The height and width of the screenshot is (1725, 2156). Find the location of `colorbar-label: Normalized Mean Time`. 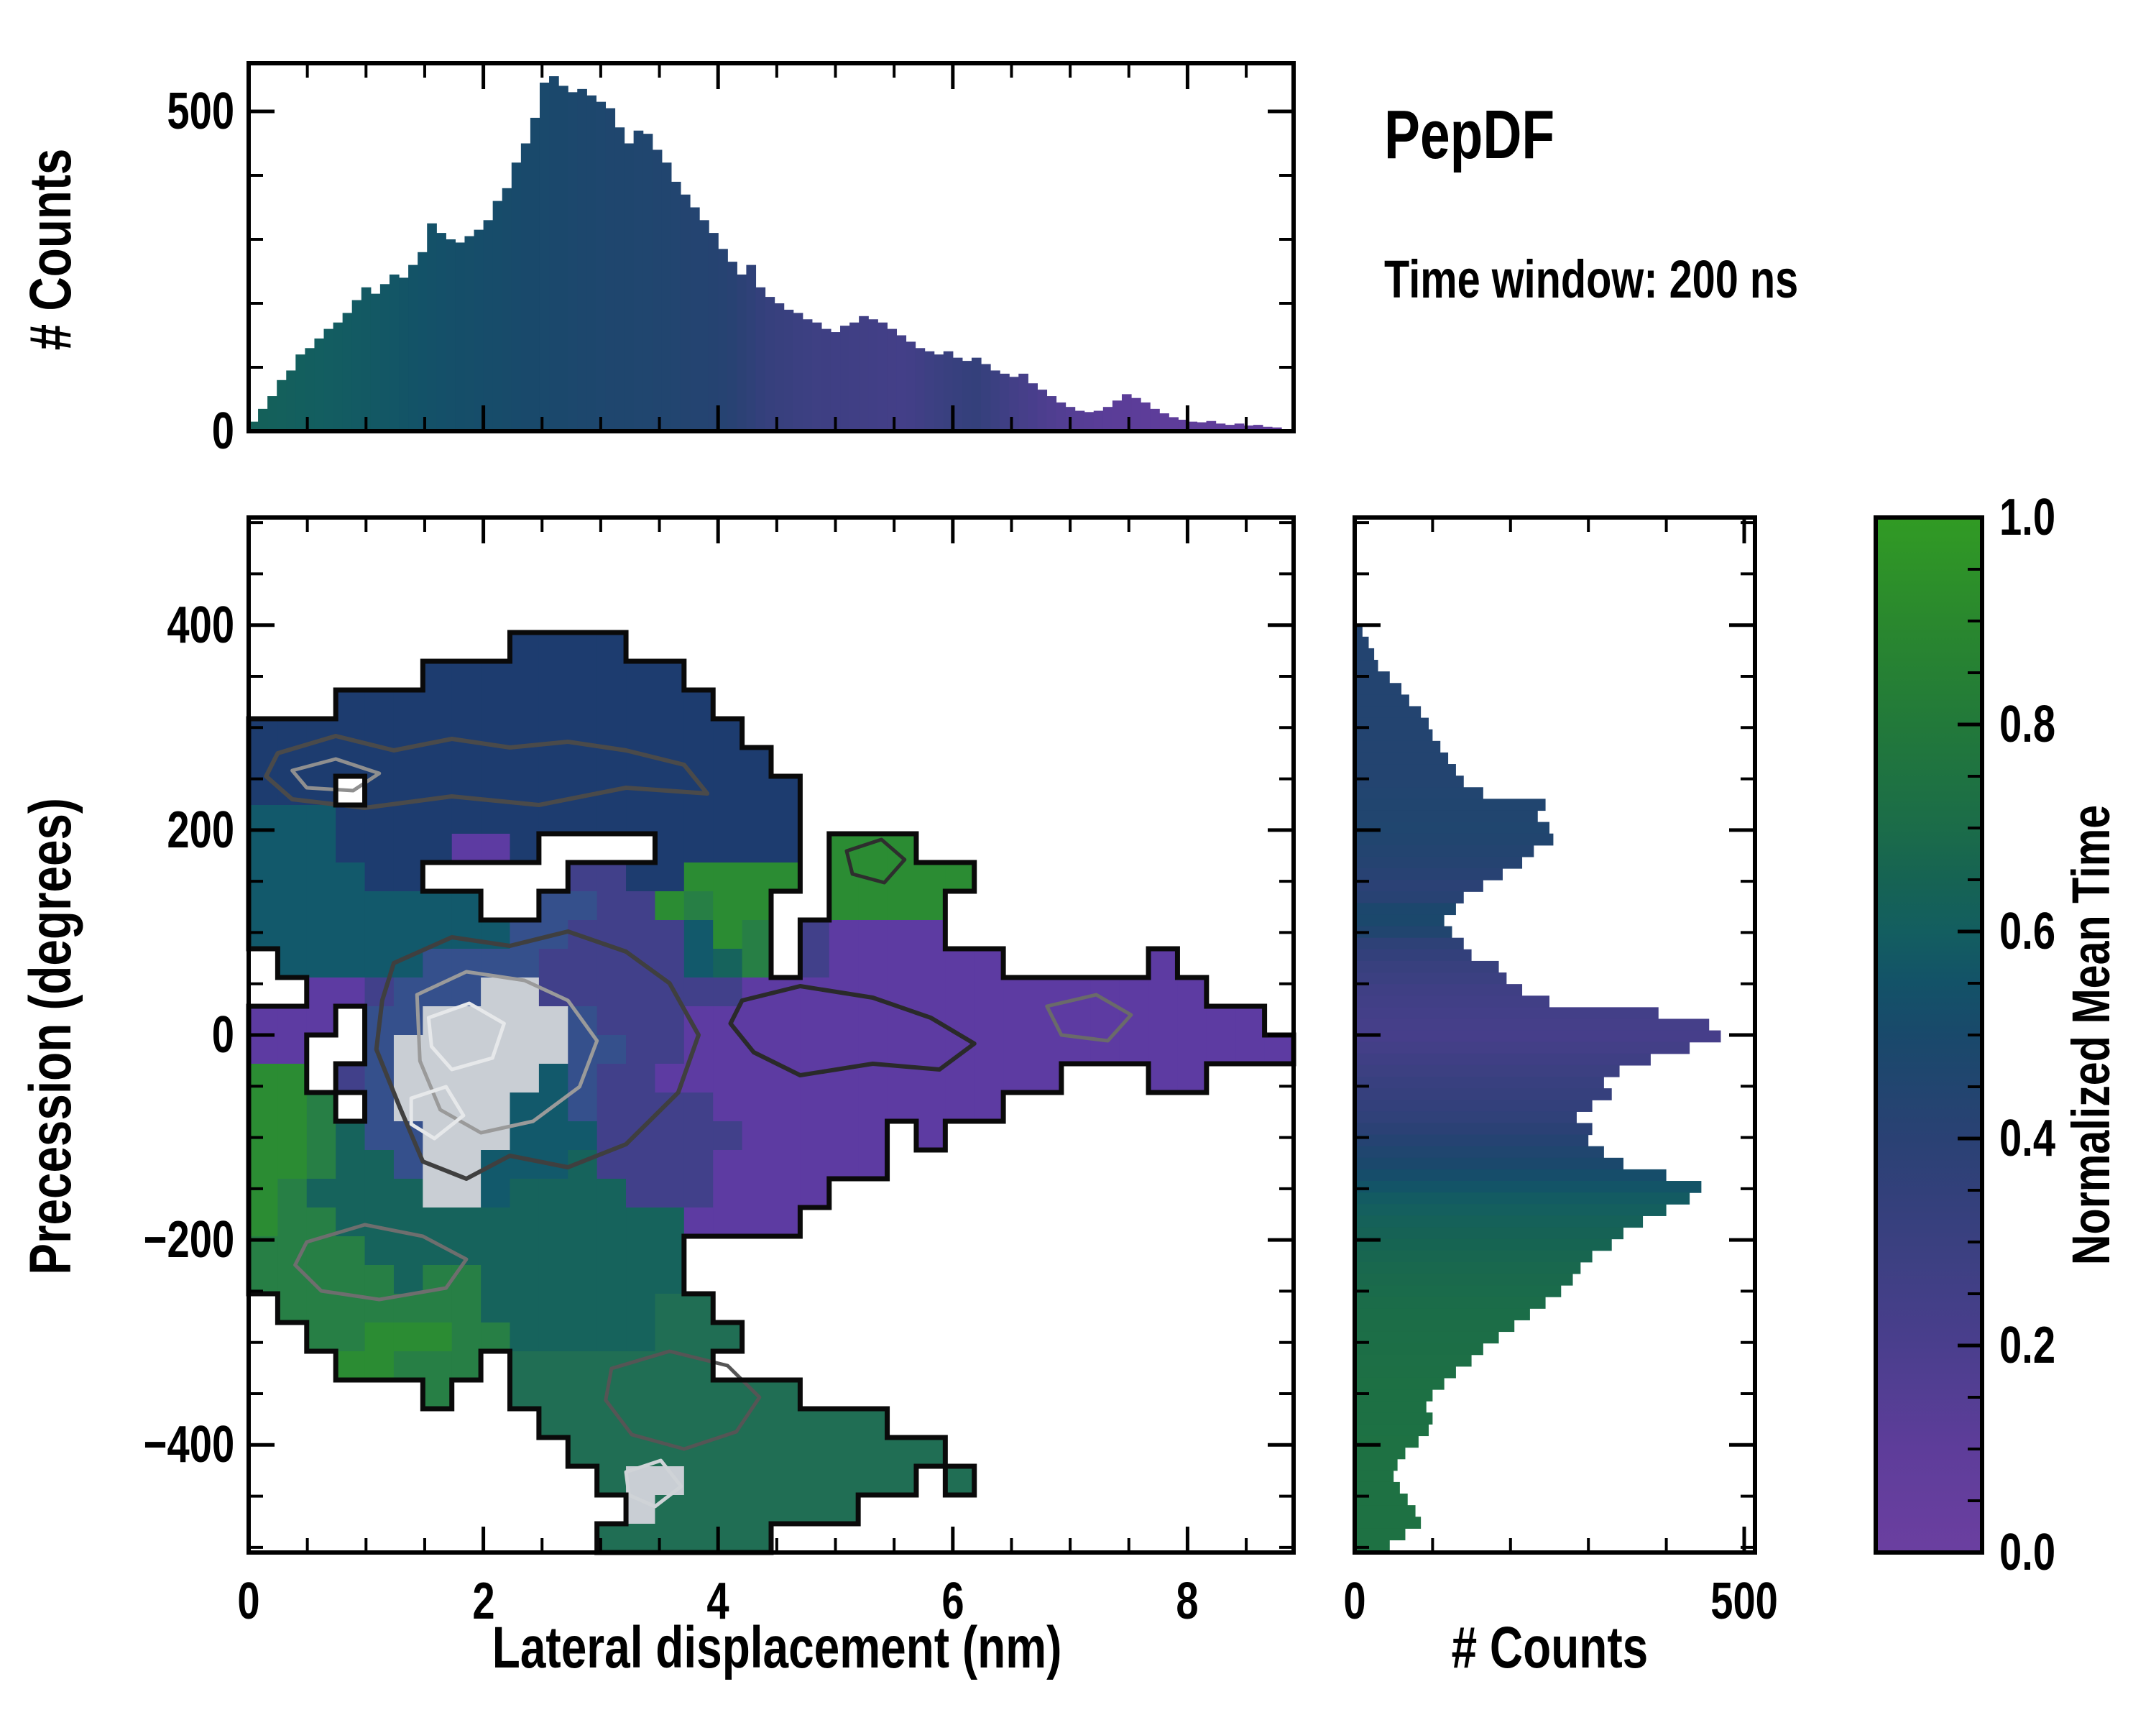

colorbar-label: Normalized Mean Time is located at coordinates (2093, 1035).